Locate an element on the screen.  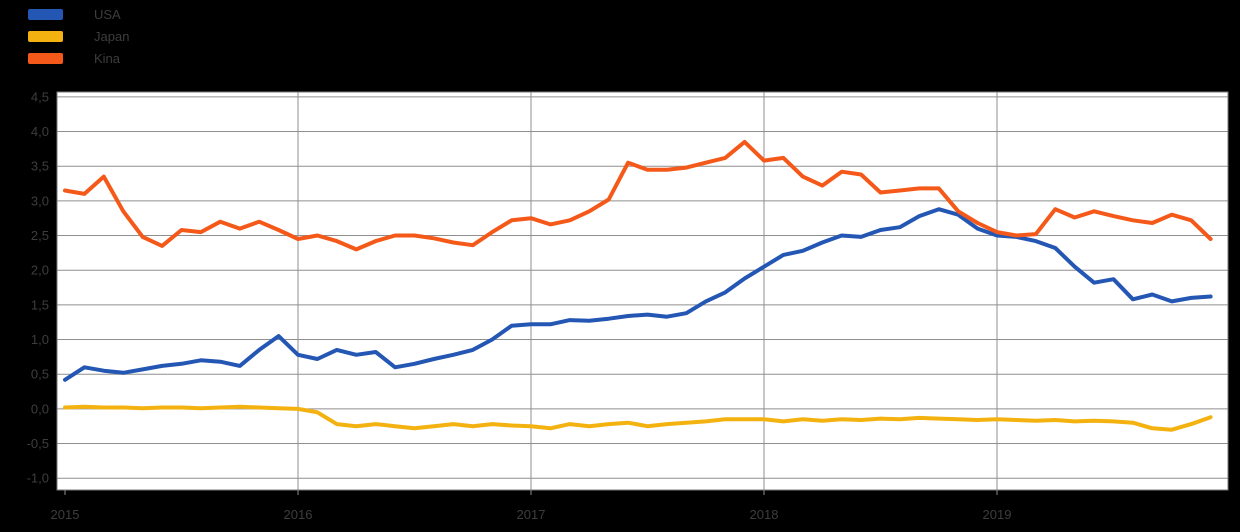
legend-label-kina: Kina is located at coordinates (107, 58).